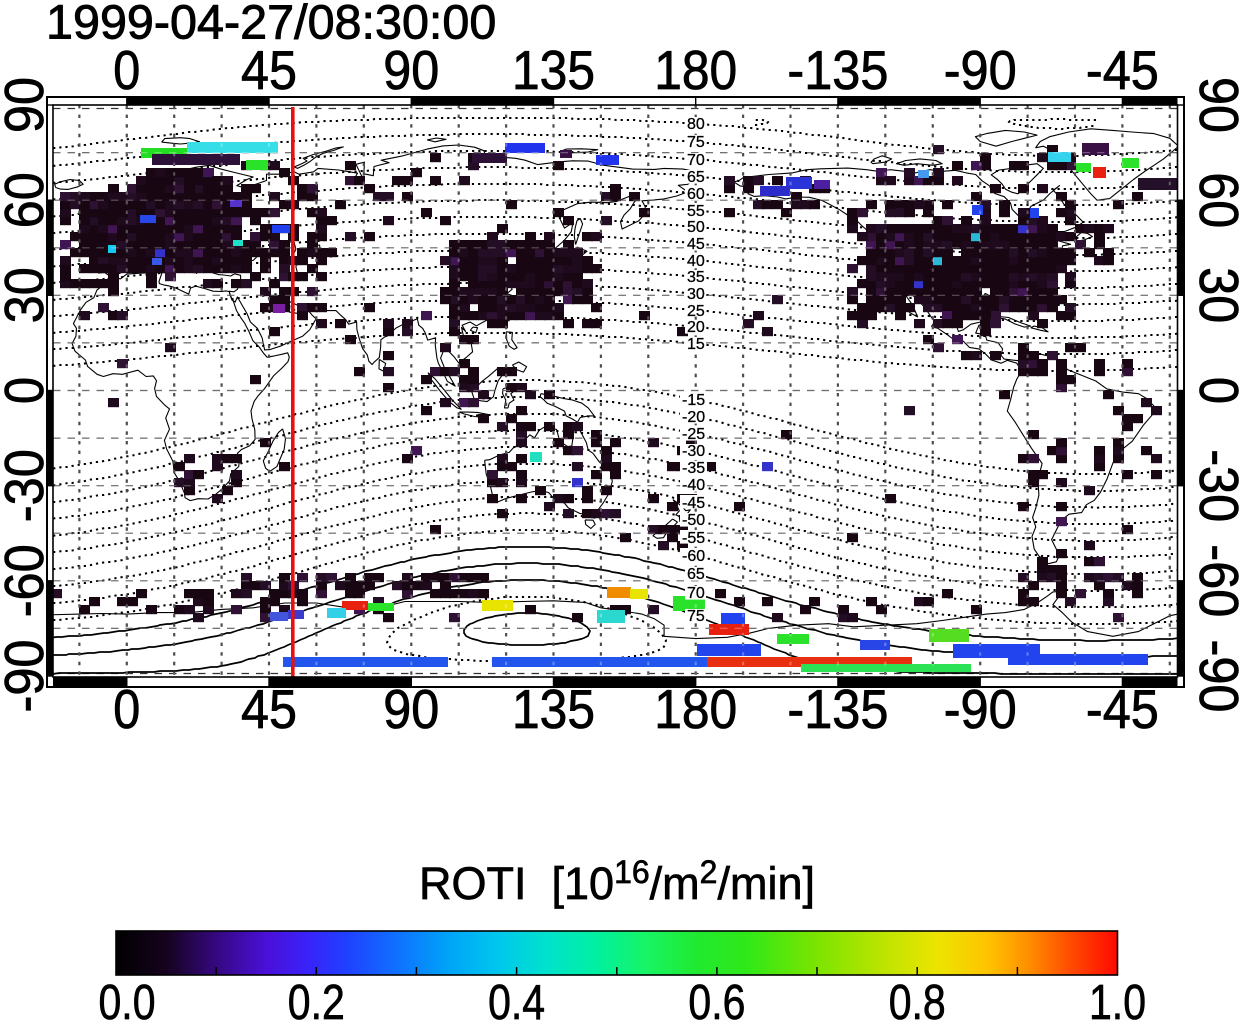  What do you see at coordinates (696, 124) in the screenshot?
I see `svg-text: 80` at bounding box center [696, 124].